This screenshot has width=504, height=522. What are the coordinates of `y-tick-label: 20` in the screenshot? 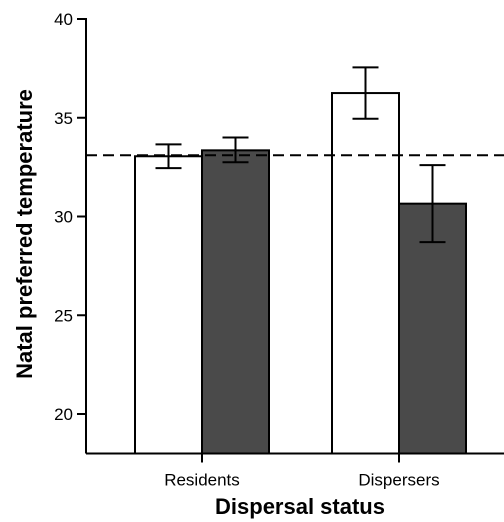 It's located at (63, 414).